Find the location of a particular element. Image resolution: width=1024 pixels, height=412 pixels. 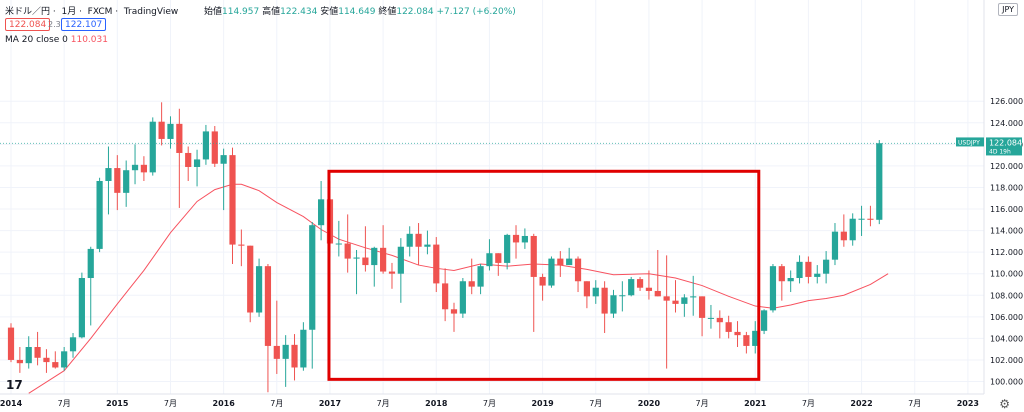

last-price-tag is located at coordinates (1004, 146).